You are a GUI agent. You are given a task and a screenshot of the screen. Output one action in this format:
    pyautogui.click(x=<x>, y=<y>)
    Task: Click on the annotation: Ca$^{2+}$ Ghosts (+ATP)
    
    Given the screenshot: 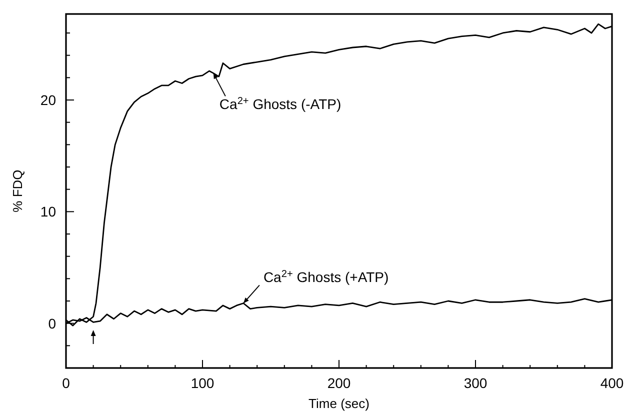 What is the action you would take?
    pyautogui.click(x=326, y=277)
    